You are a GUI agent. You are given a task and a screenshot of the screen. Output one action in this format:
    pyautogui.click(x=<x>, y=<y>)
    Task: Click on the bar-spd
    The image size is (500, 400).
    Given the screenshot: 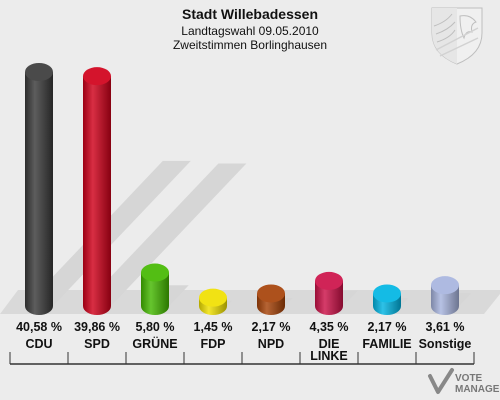 What is the action you would take?
    pyautogui.click(x=97, y=191)
    